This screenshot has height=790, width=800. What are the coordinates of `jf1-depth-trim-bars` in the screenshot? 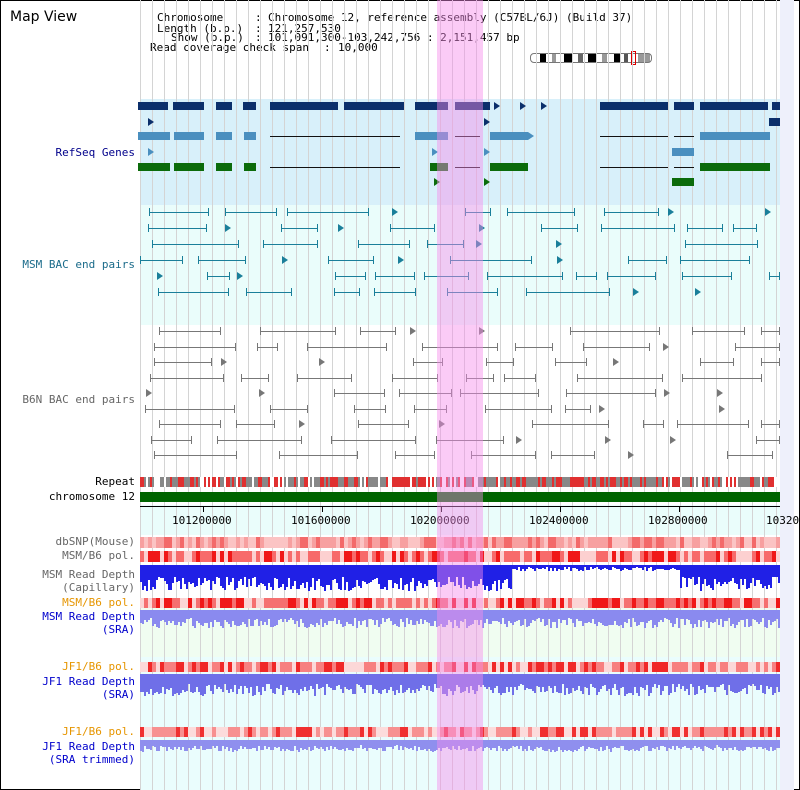 It's located at (460, 748).